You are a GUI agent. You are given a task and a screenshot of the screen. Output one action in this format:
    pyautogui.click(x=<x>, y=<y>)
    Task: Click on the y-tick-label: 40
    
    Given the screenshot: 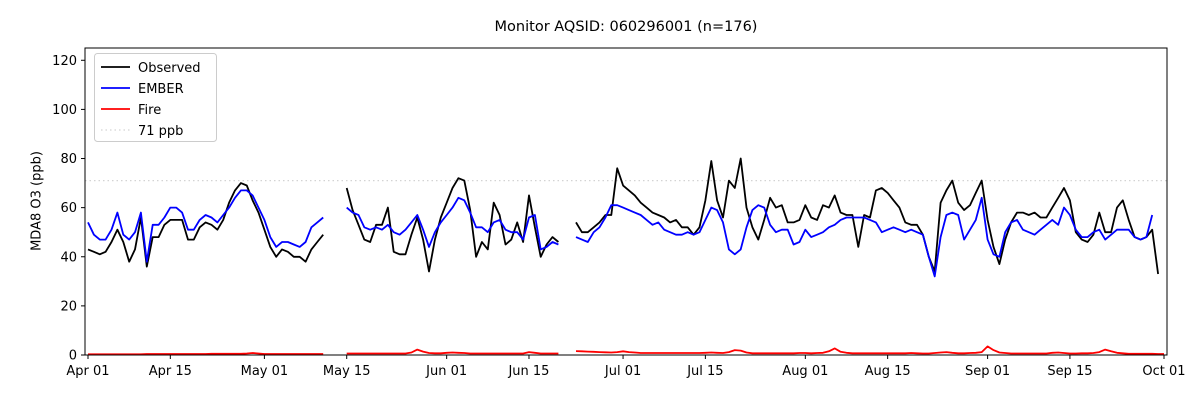 What is the action you would take?
    pyautogui.click(x=68, y=257)
    